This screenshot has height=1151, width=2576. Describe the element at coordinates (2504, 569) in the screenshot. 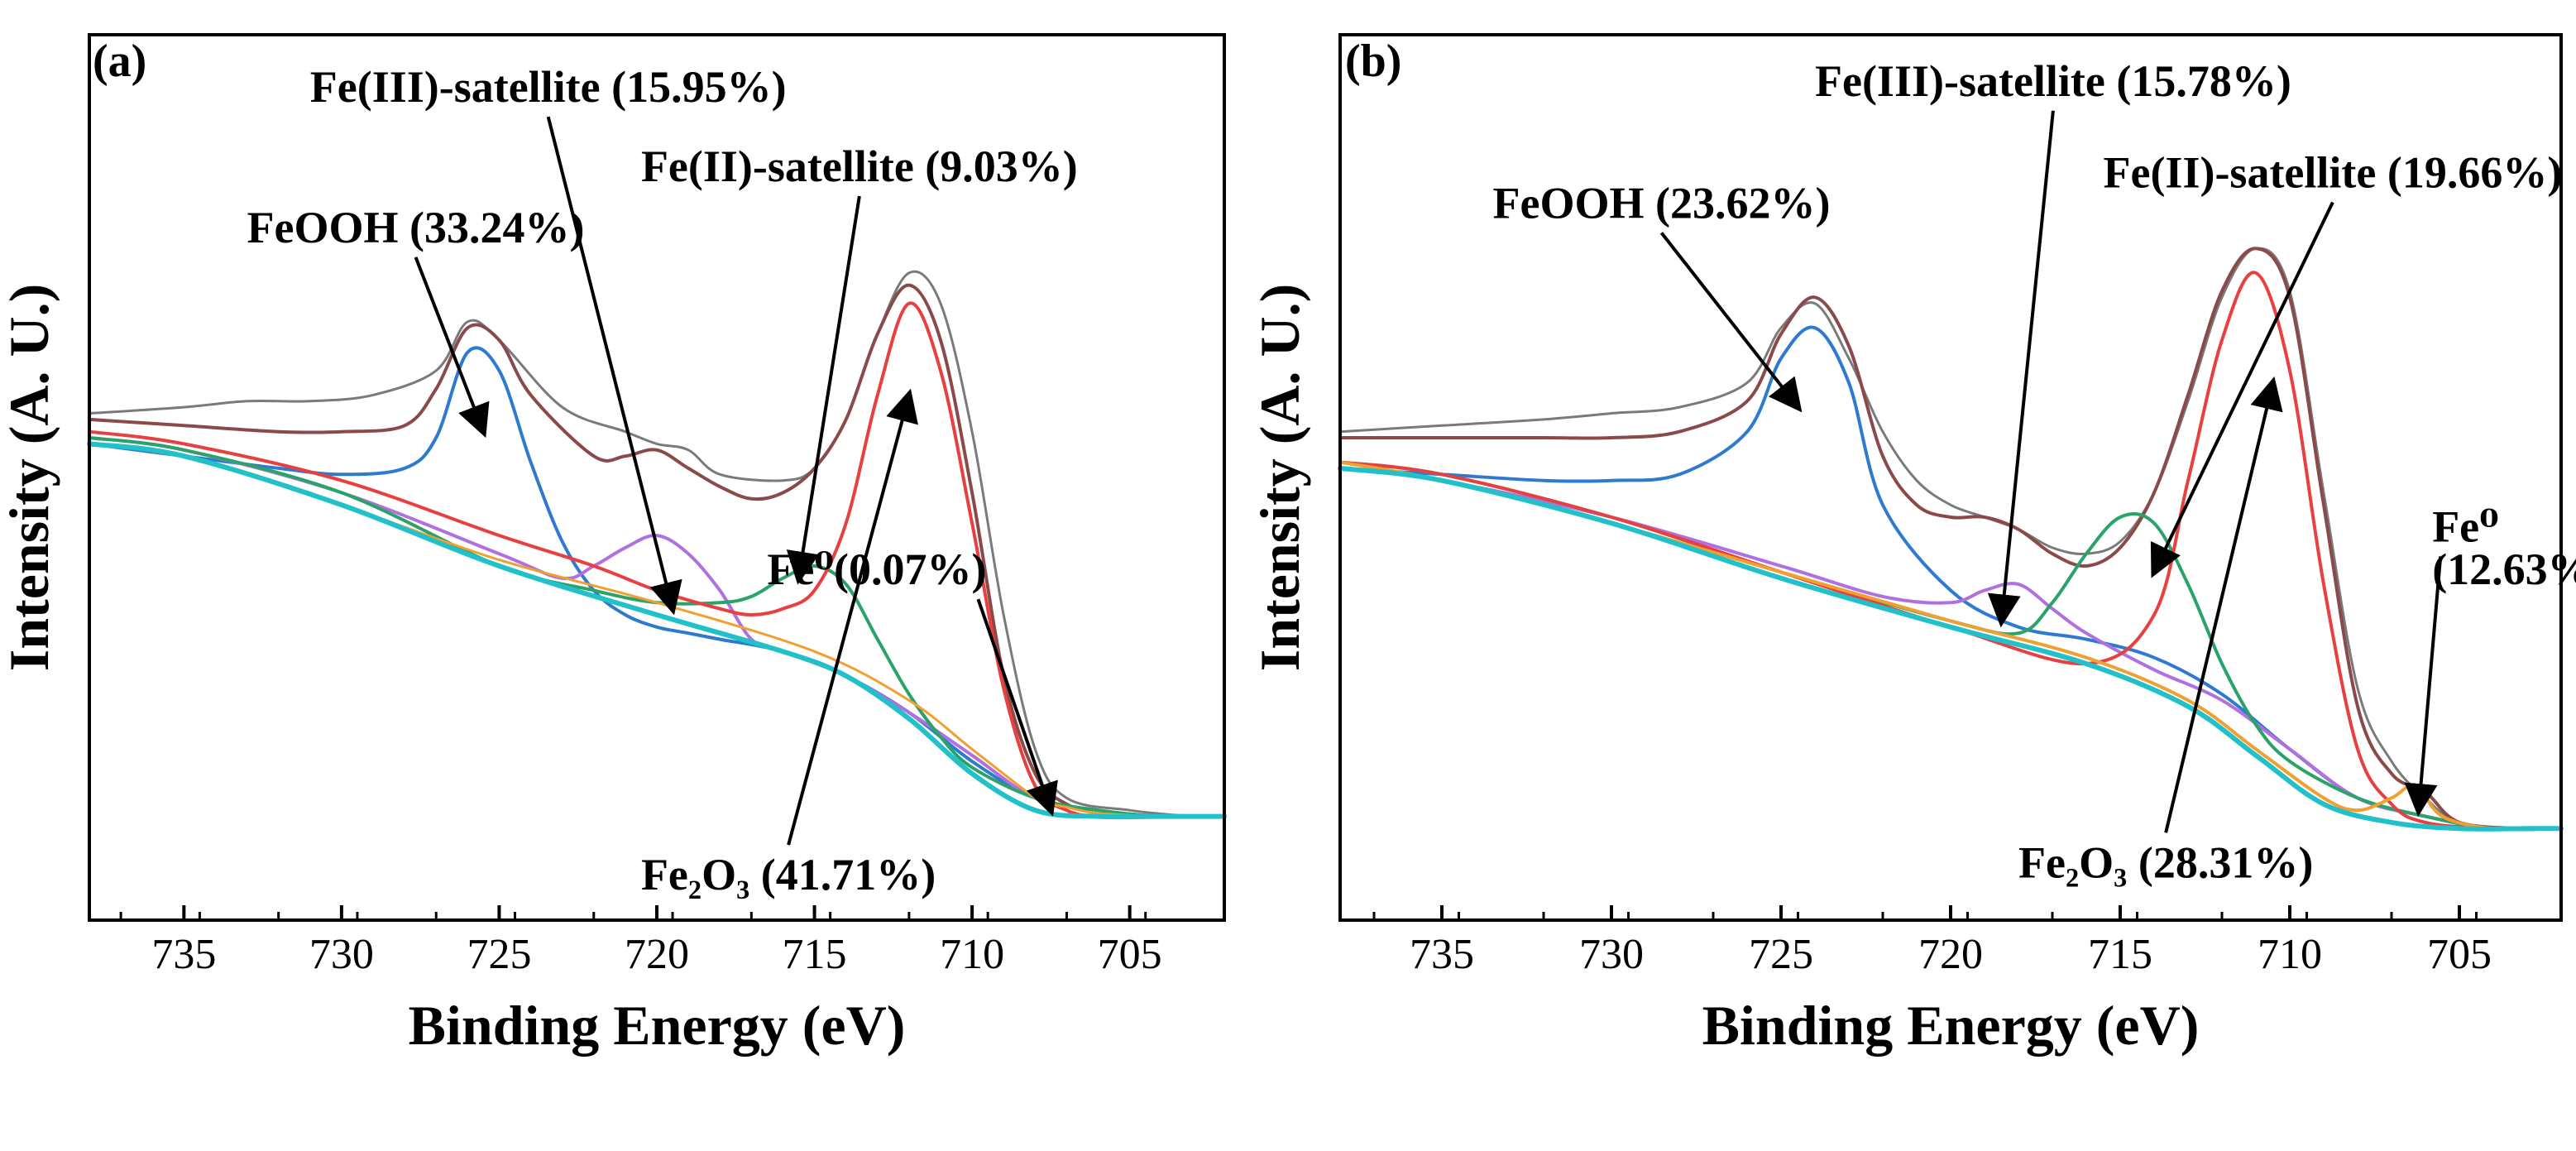

I see `panel-b-annotation-label: (12.63%)` at that location.